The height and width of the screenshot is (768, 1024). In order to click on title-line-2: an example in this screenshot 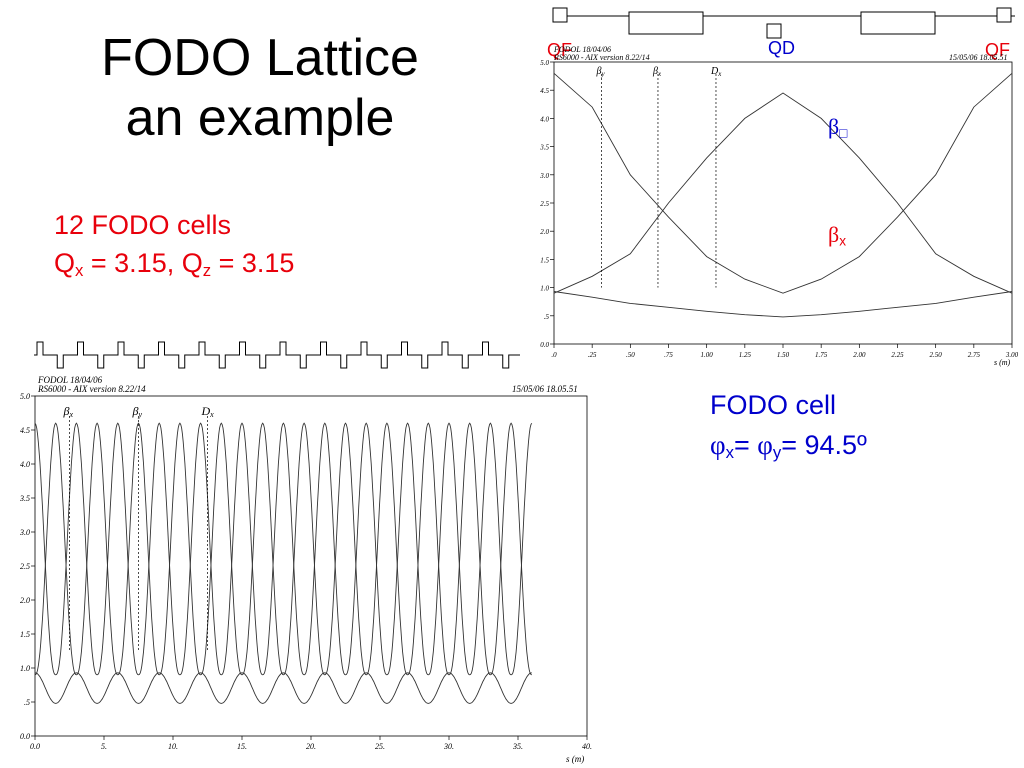, I will do `click(260, 118)`.